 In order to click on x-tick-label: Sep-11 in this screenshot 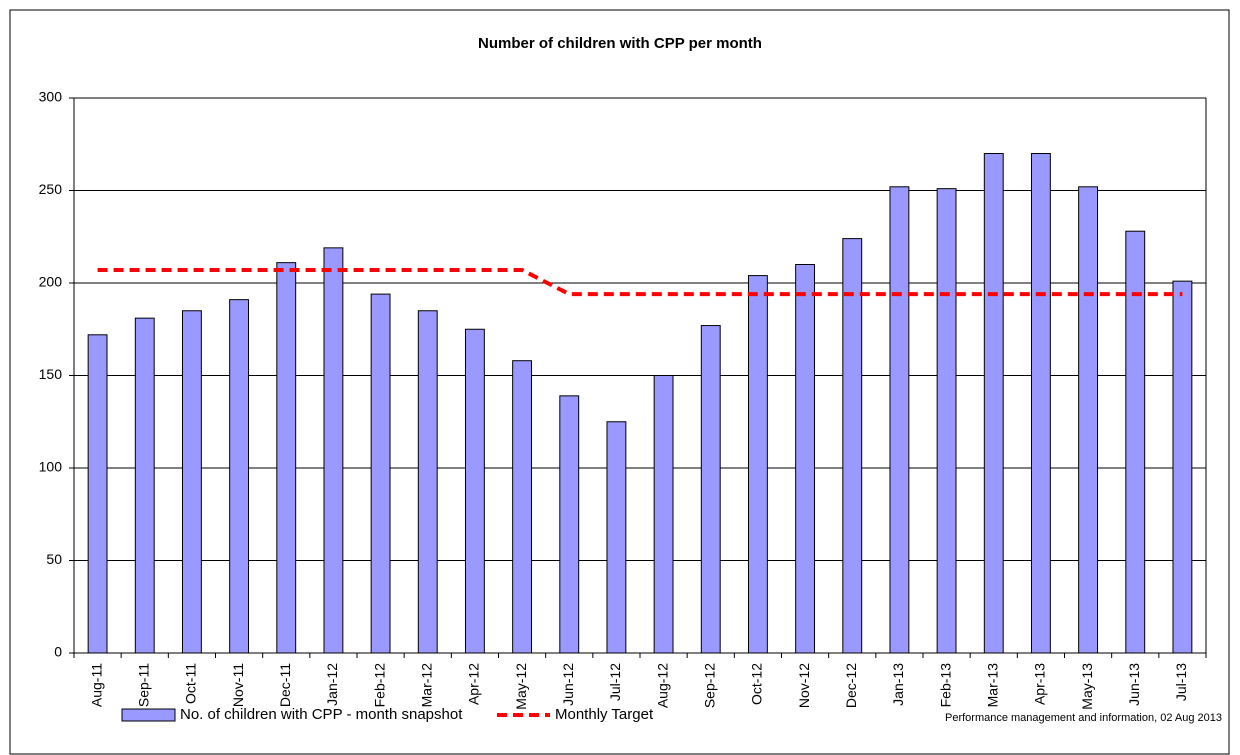, I will do `click(143, 685)`.